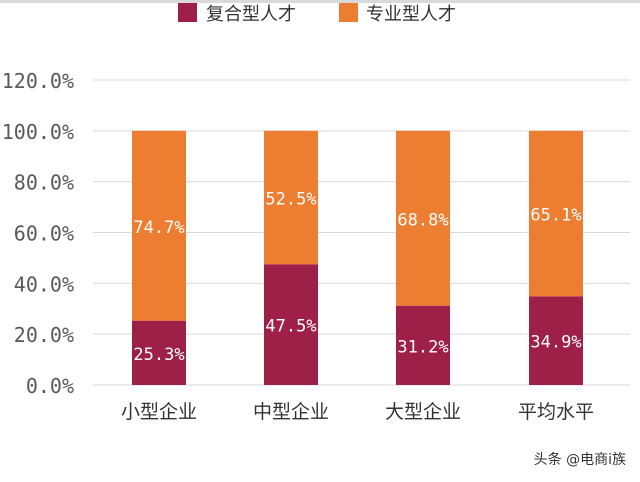 This screenshot has height=482, width=640. Describe the element at coordinates (44, 234) in the screenshot. I see `y-tick-label: 60.0%` at that location.